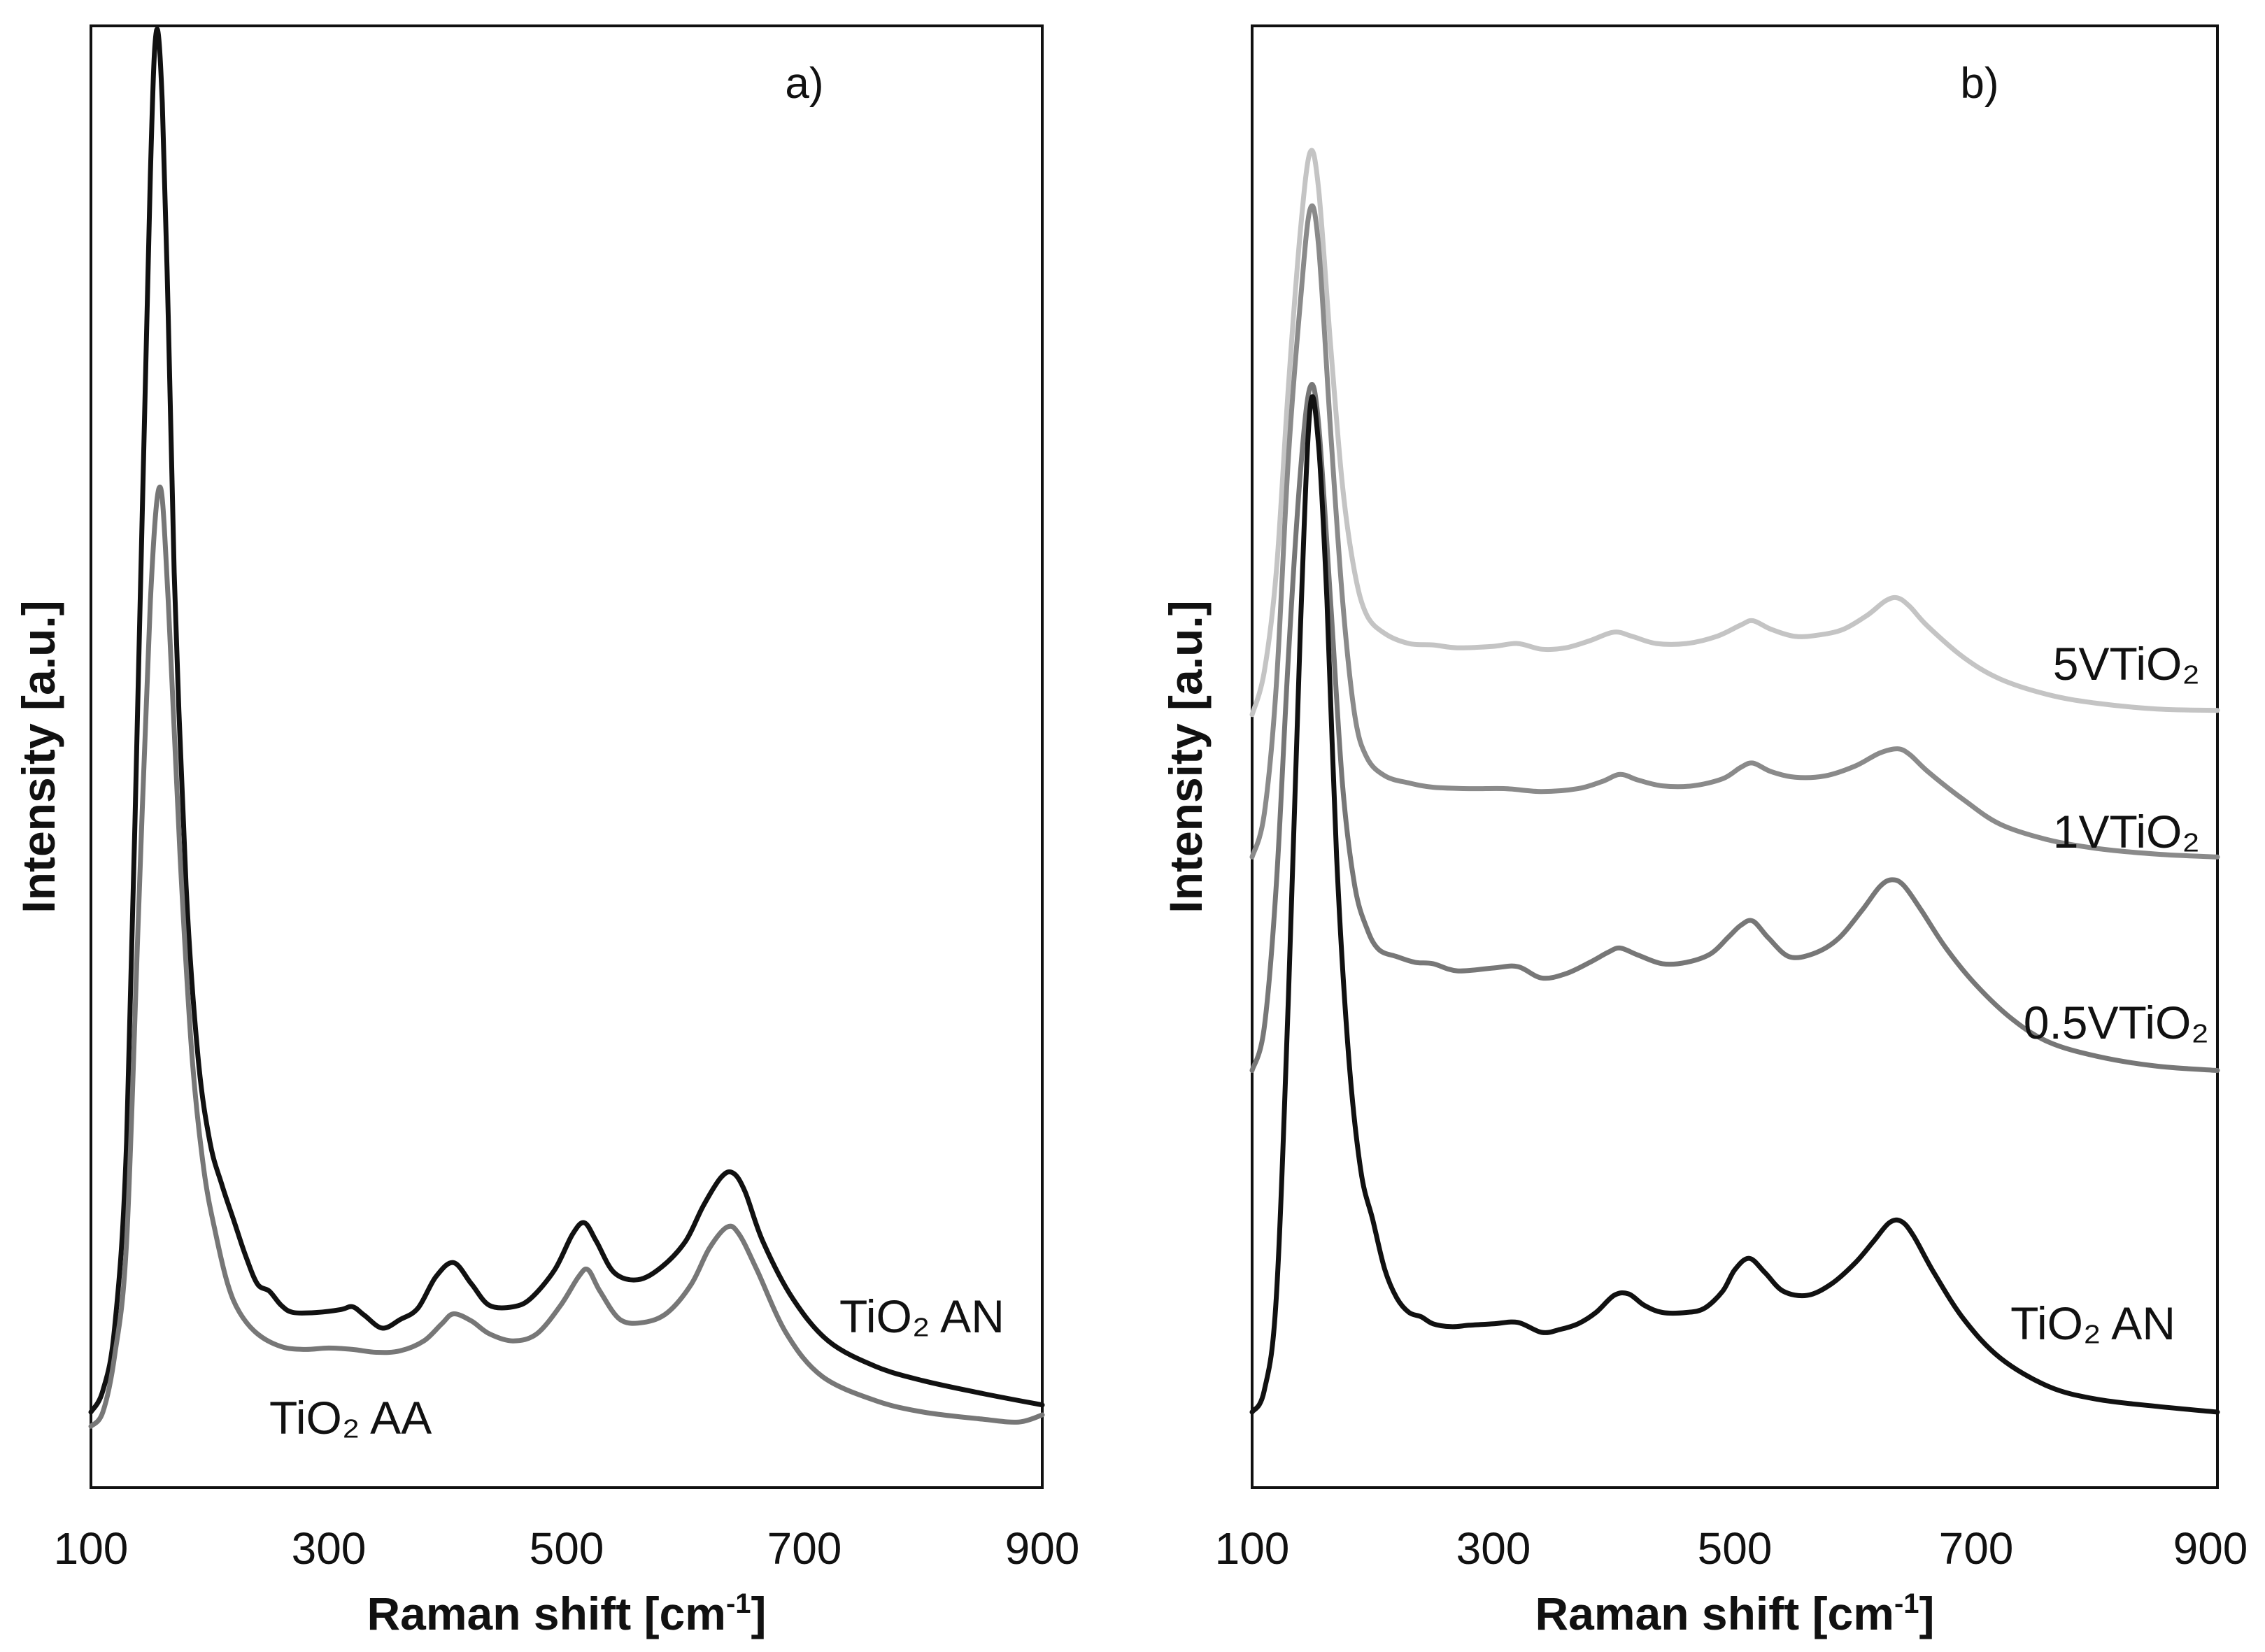 This screenshot has height=1652, width=2265. Describe the element at coordinates (804, 1548) in the screenshot. I see `panel-a-x-tick-700: 700` at that location.